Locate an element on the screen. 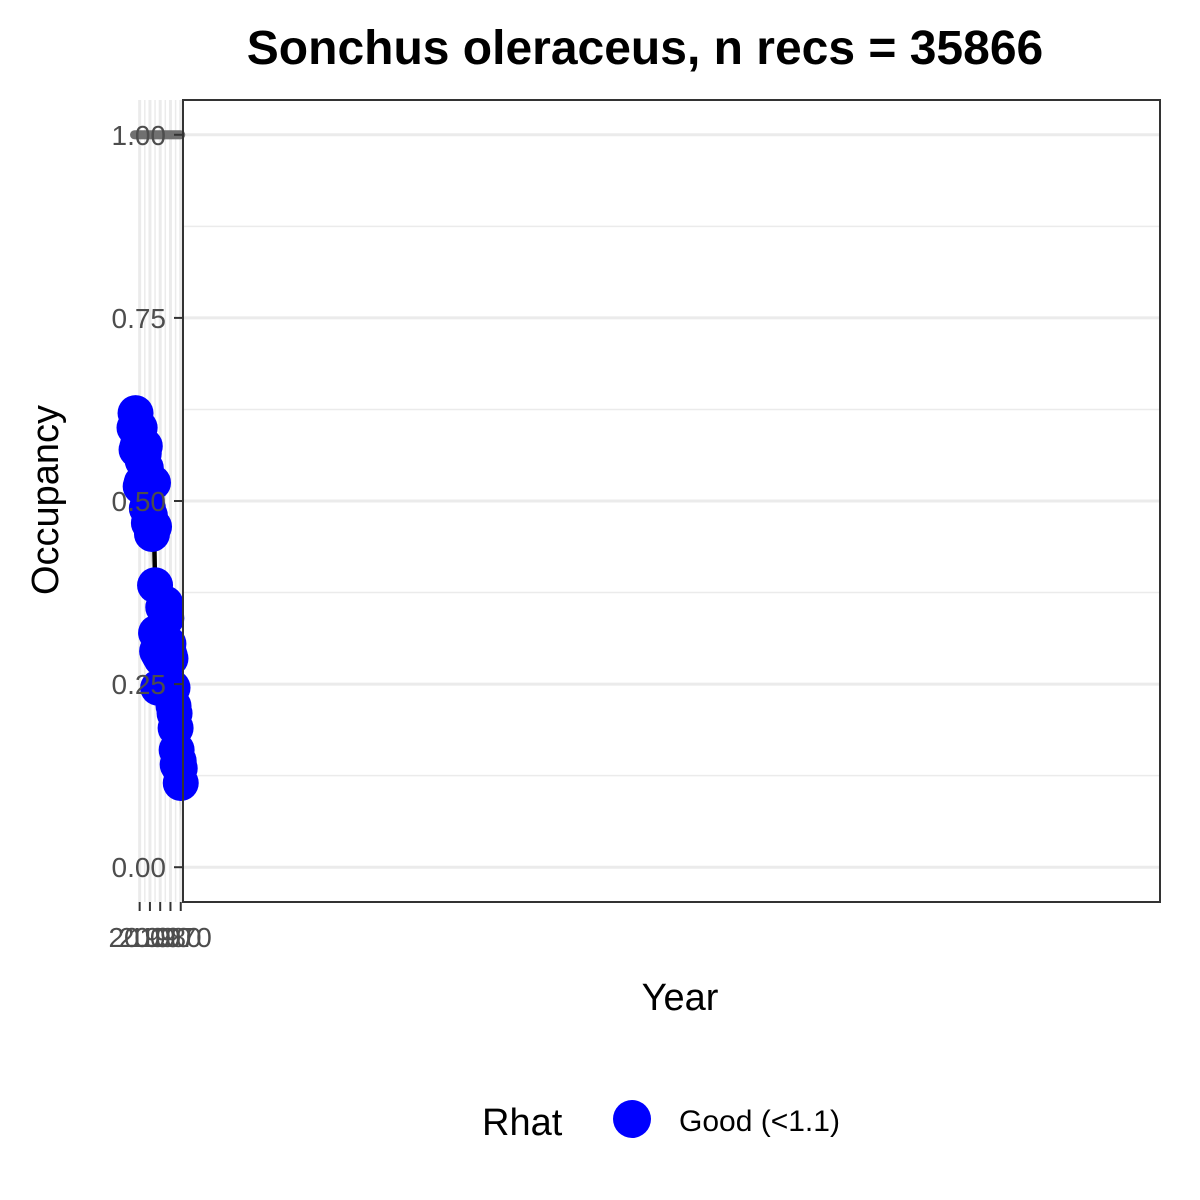  x-tick-label: 2000 is located at coordinates (150, 937).